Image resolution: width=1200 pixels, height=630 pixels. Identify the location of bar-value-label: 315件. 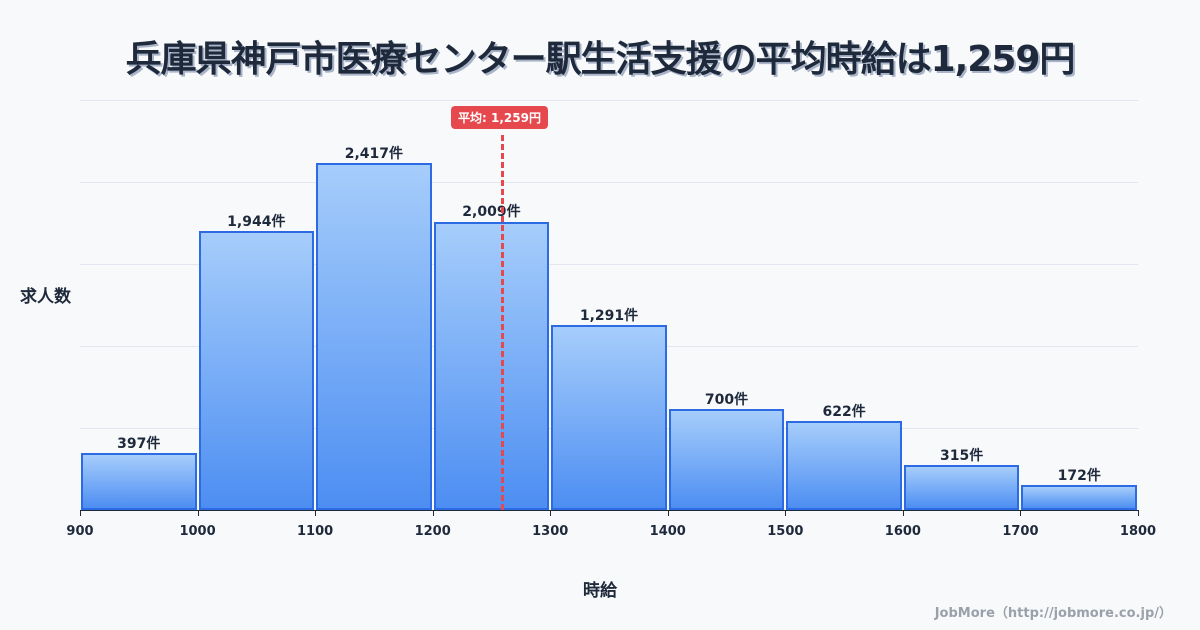
(962, 455).